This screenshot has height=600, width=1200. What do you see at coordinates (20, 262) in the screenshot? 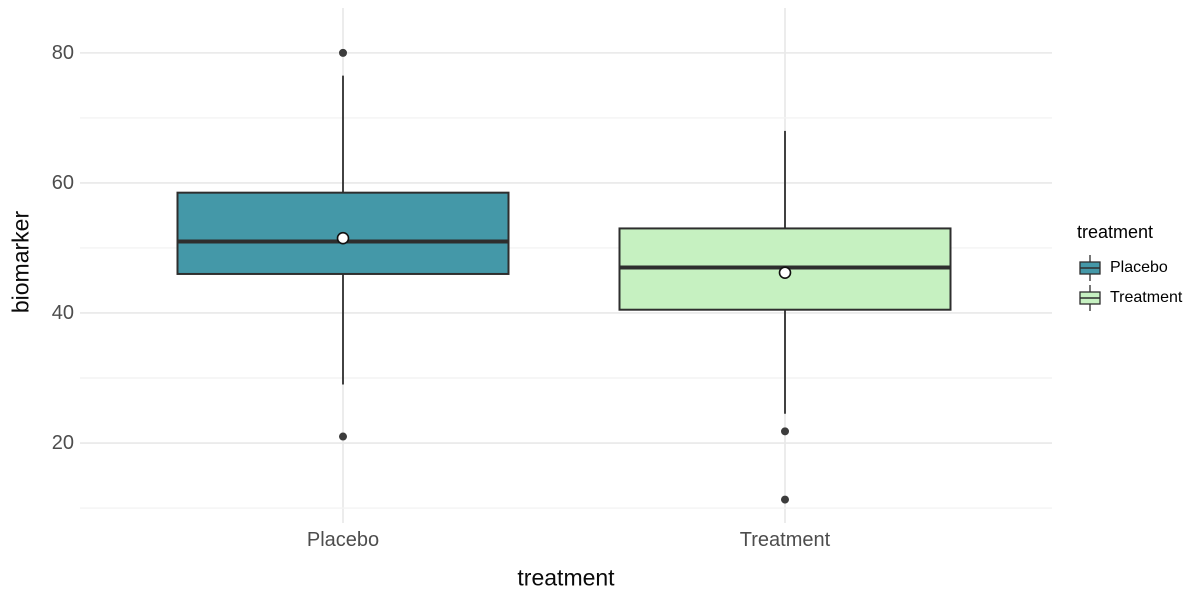
I see `y-axis-title: biomarker` at bounding box center [20, 262].